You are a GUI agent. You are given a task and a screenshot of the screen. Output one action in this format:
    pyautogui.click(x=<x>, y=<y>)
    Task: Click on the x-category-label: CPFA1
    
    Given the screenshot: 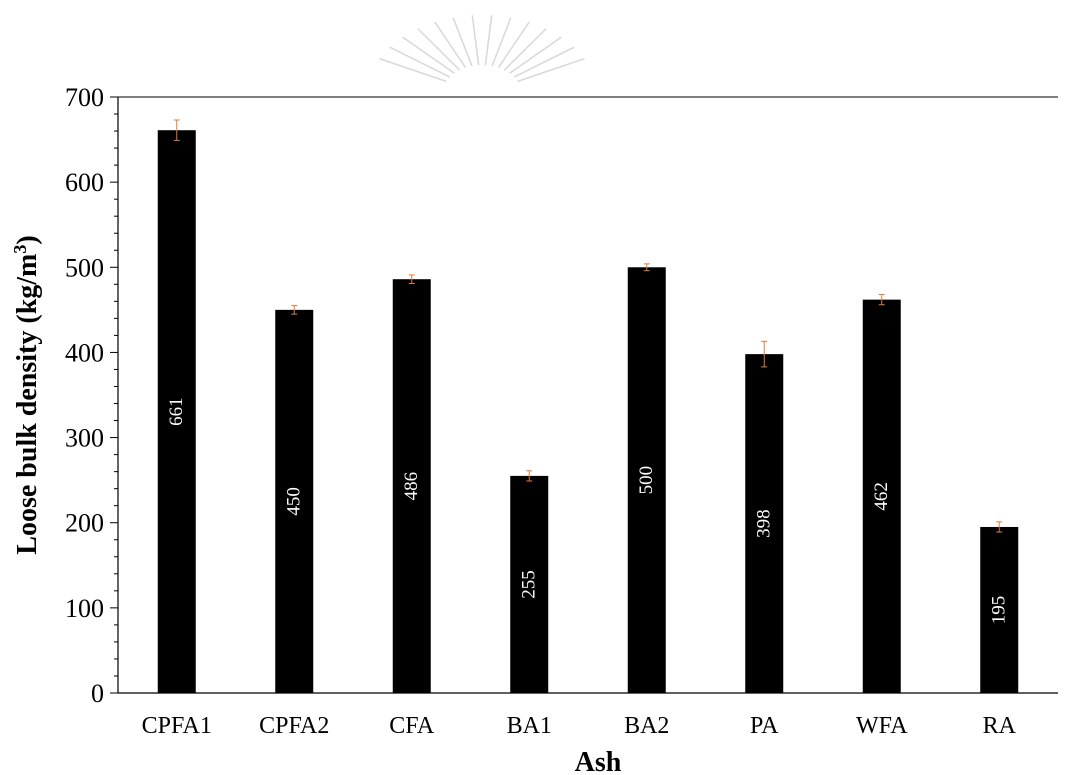 What is the action you would take?
    pyautogui.click(x=177, y=726)
    